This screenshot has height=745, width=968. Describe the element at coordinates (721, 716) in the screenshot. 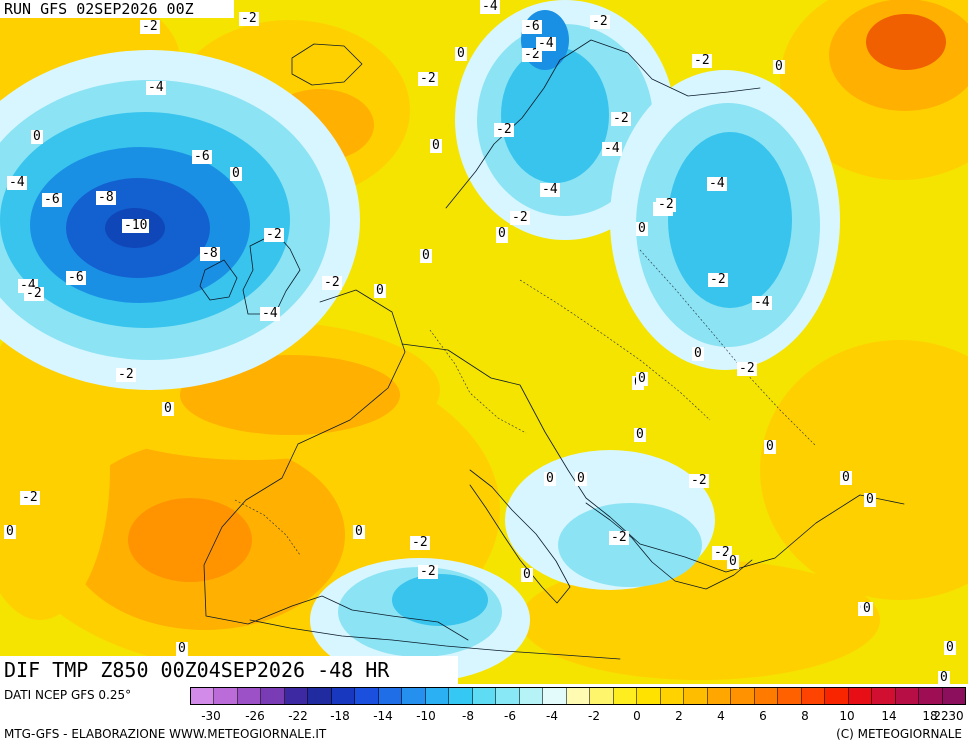

I see `colorbar-tick-label: 4` at that location.